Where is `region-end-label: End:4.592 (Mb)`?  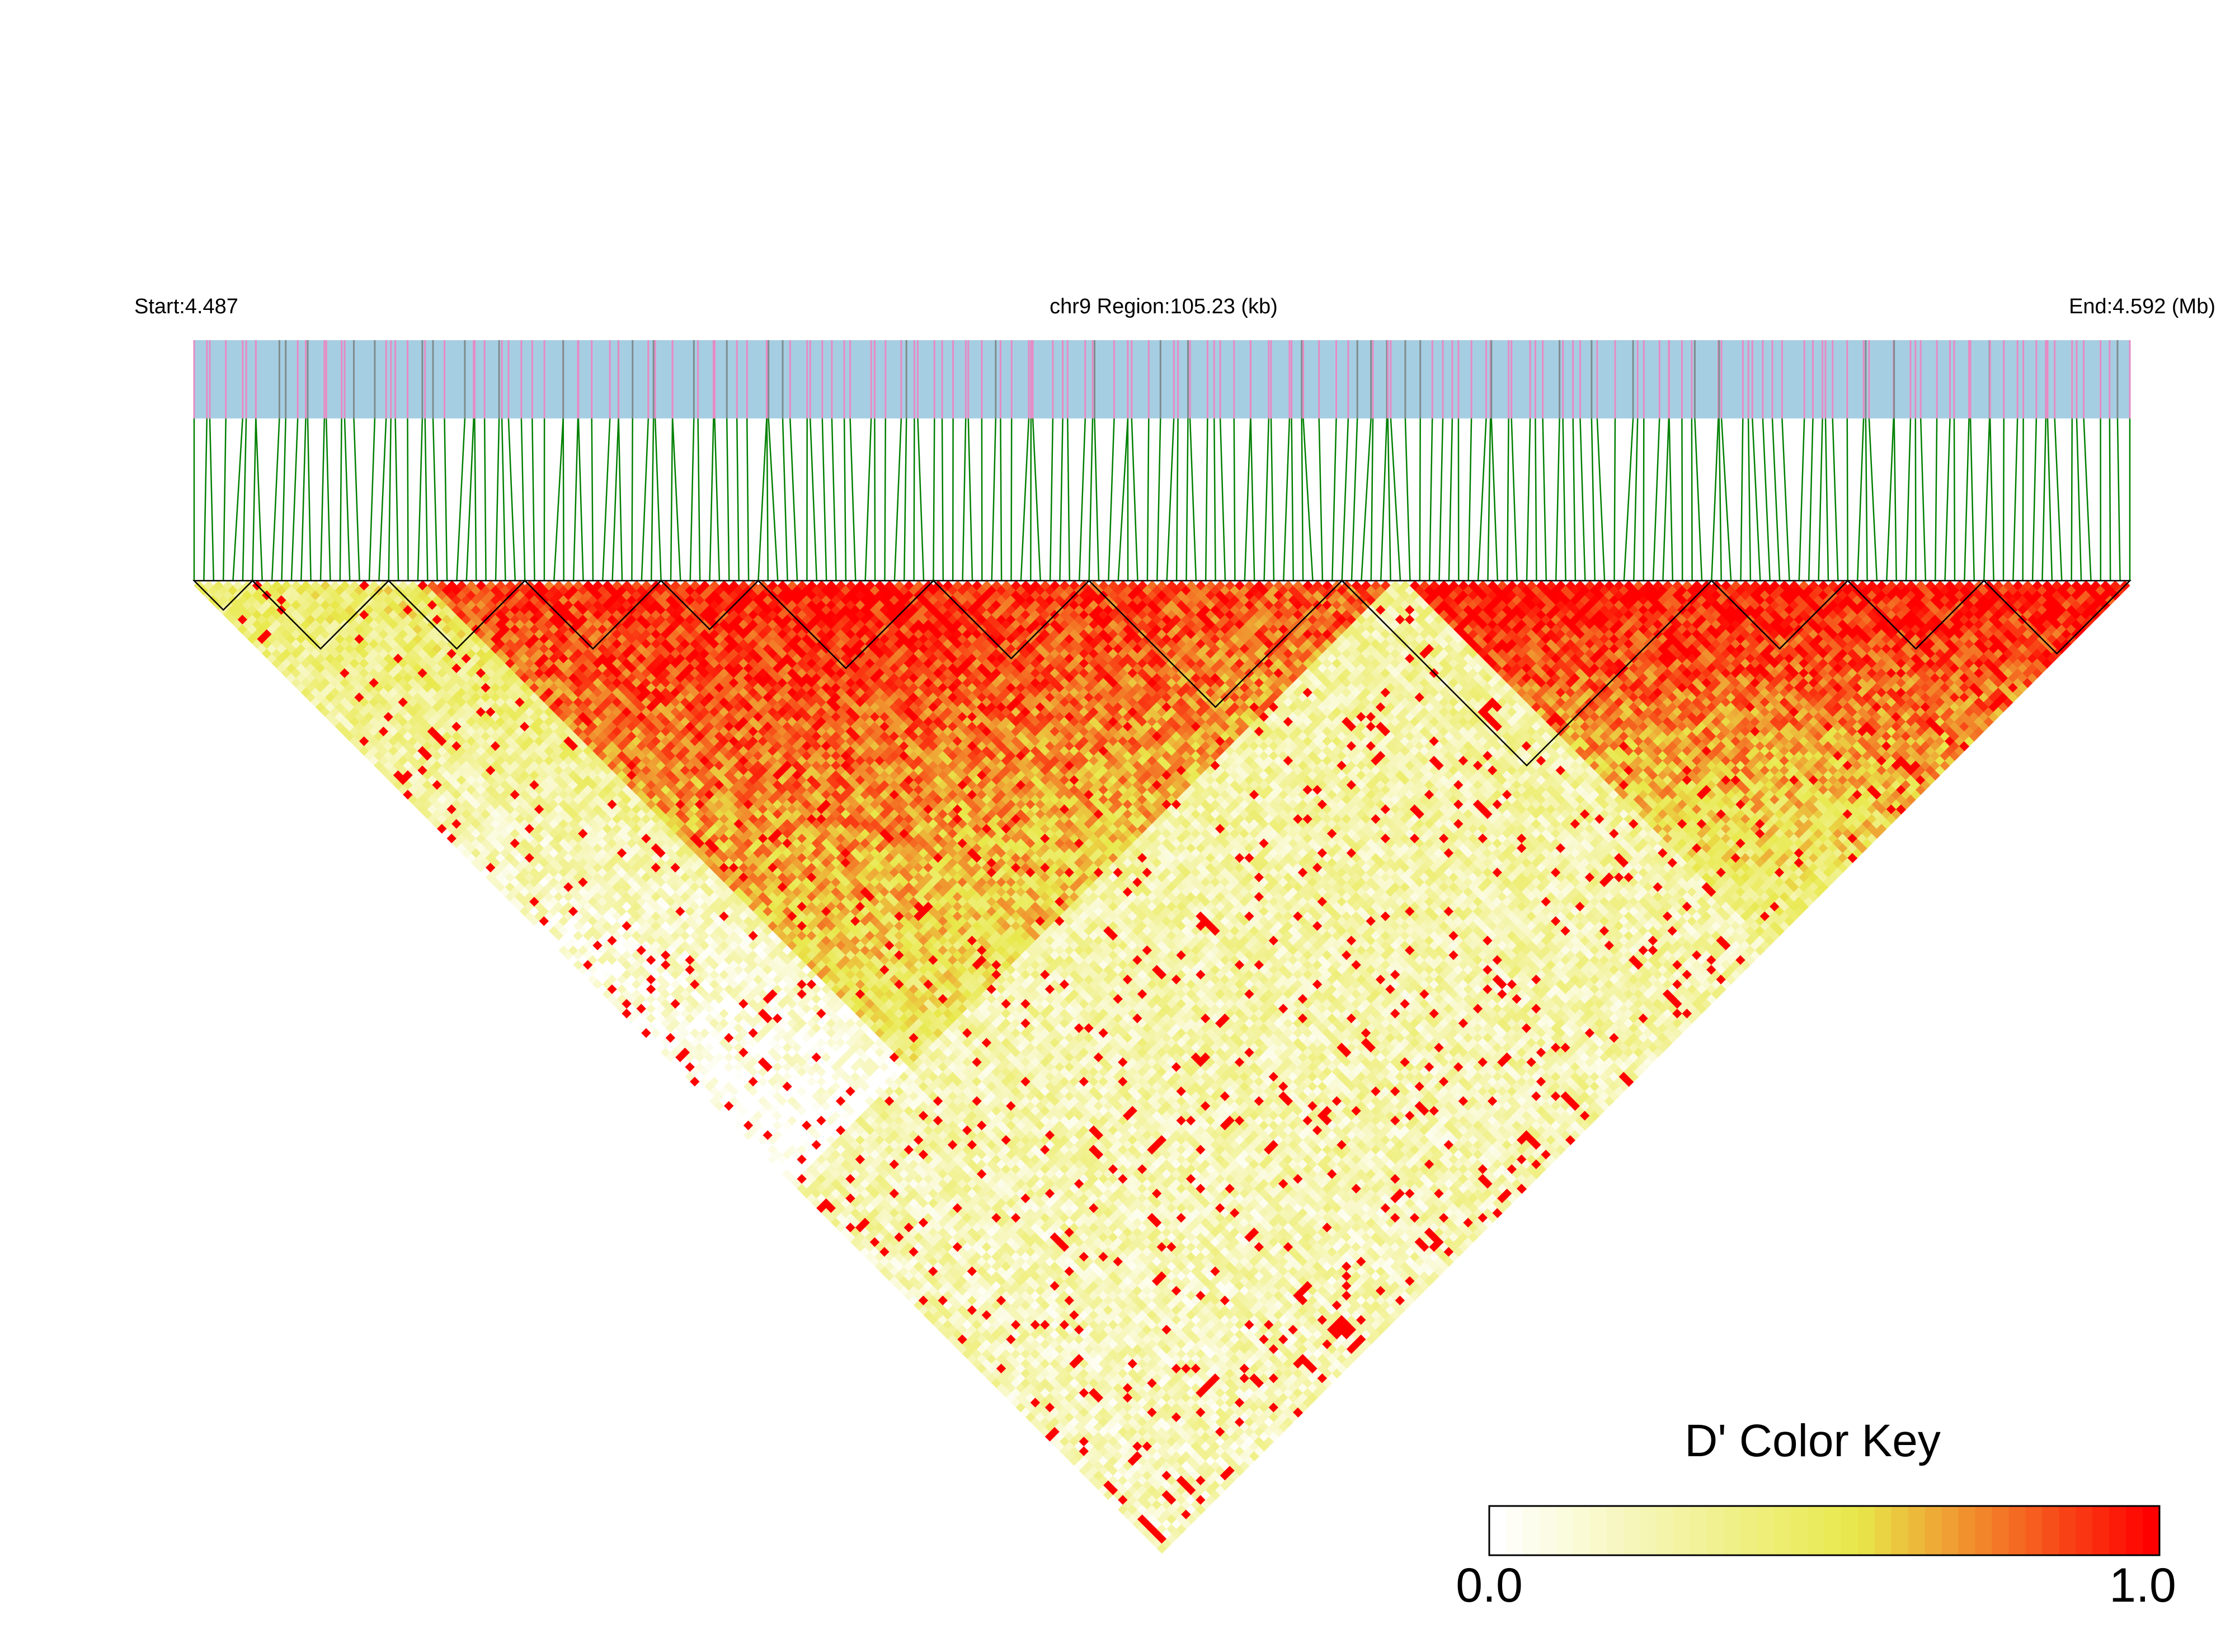
region-end-label: End:4.592 (Mb) is located at coordinates (2142, 306).